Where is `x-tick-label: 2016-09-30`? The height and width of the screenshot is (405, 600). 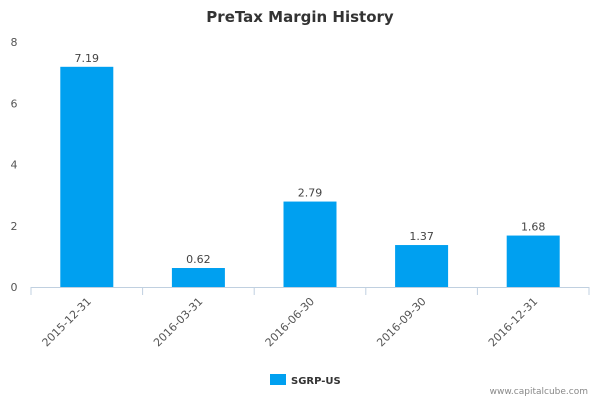
x-tick-label: 2016-09-30 is located at coordinates (401, 322).